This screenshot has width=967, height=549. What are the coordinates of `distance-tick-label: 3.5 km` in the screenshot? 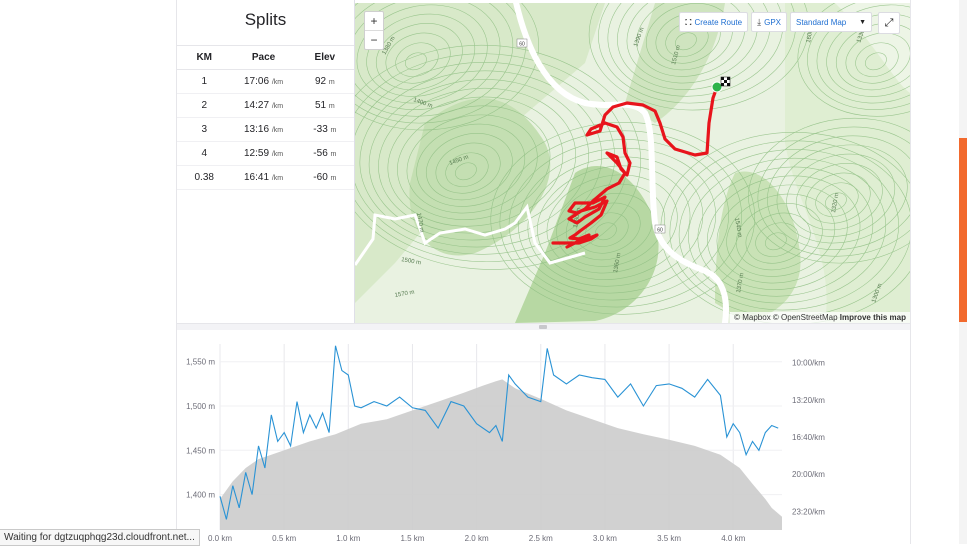 It's located at (669, 538).